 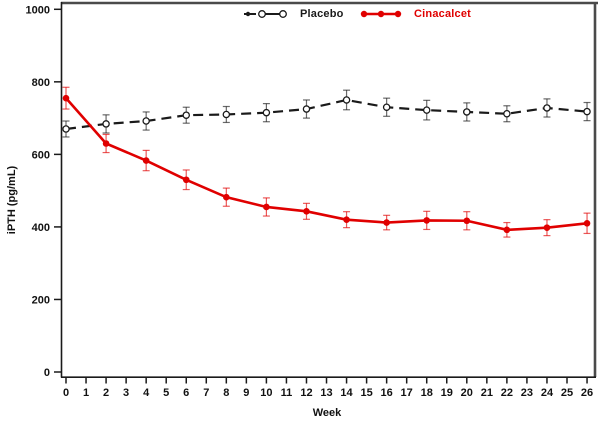 I want to click on svg-text: 17, so click(x=407, y=393).